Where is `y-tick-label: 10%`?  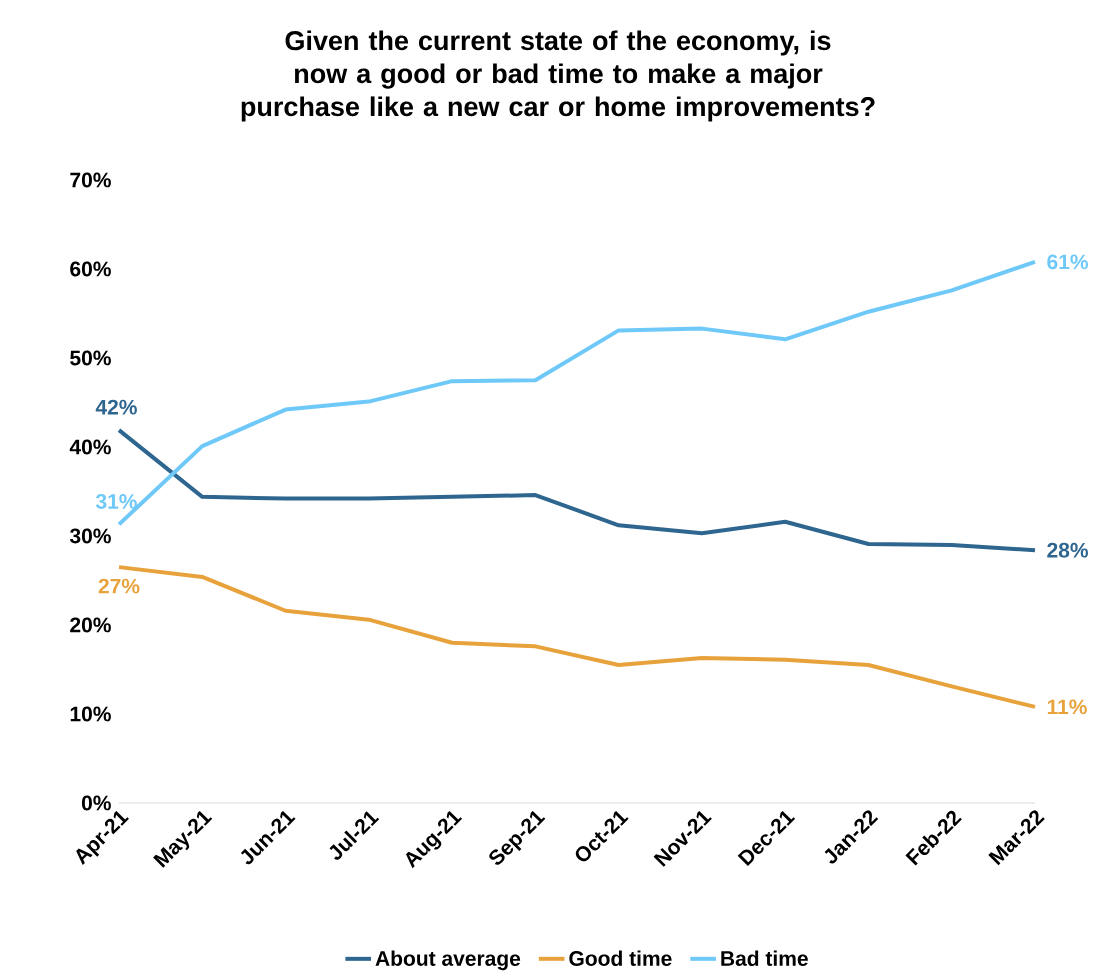
y-tick-label: 10% is located at coordinates (90, 714).